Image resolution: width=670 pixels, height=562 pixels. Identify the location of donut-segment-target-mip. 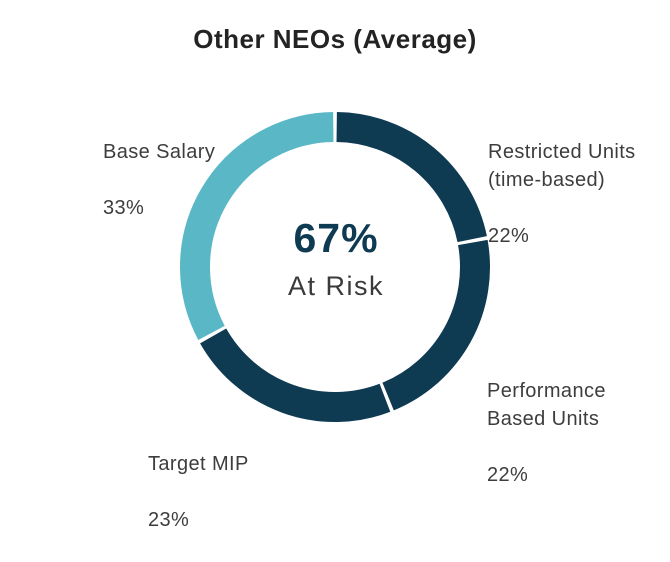
(295, 375).